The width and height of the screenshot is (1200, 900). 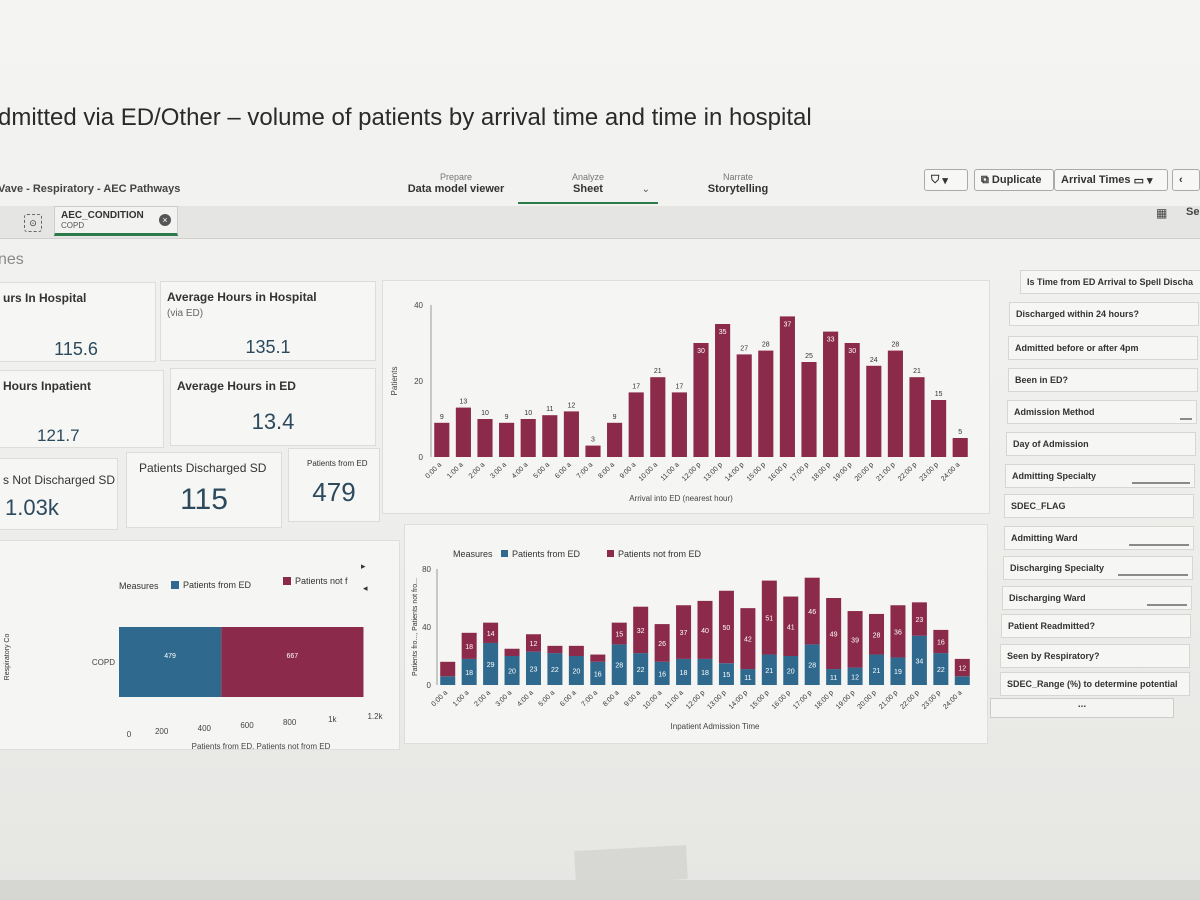 What do you see at coordinates (1095, 684) in the screenshot?
I see `filter-14: SDEC_Range (%) to determine potential` at bounding box center [1095, 684].